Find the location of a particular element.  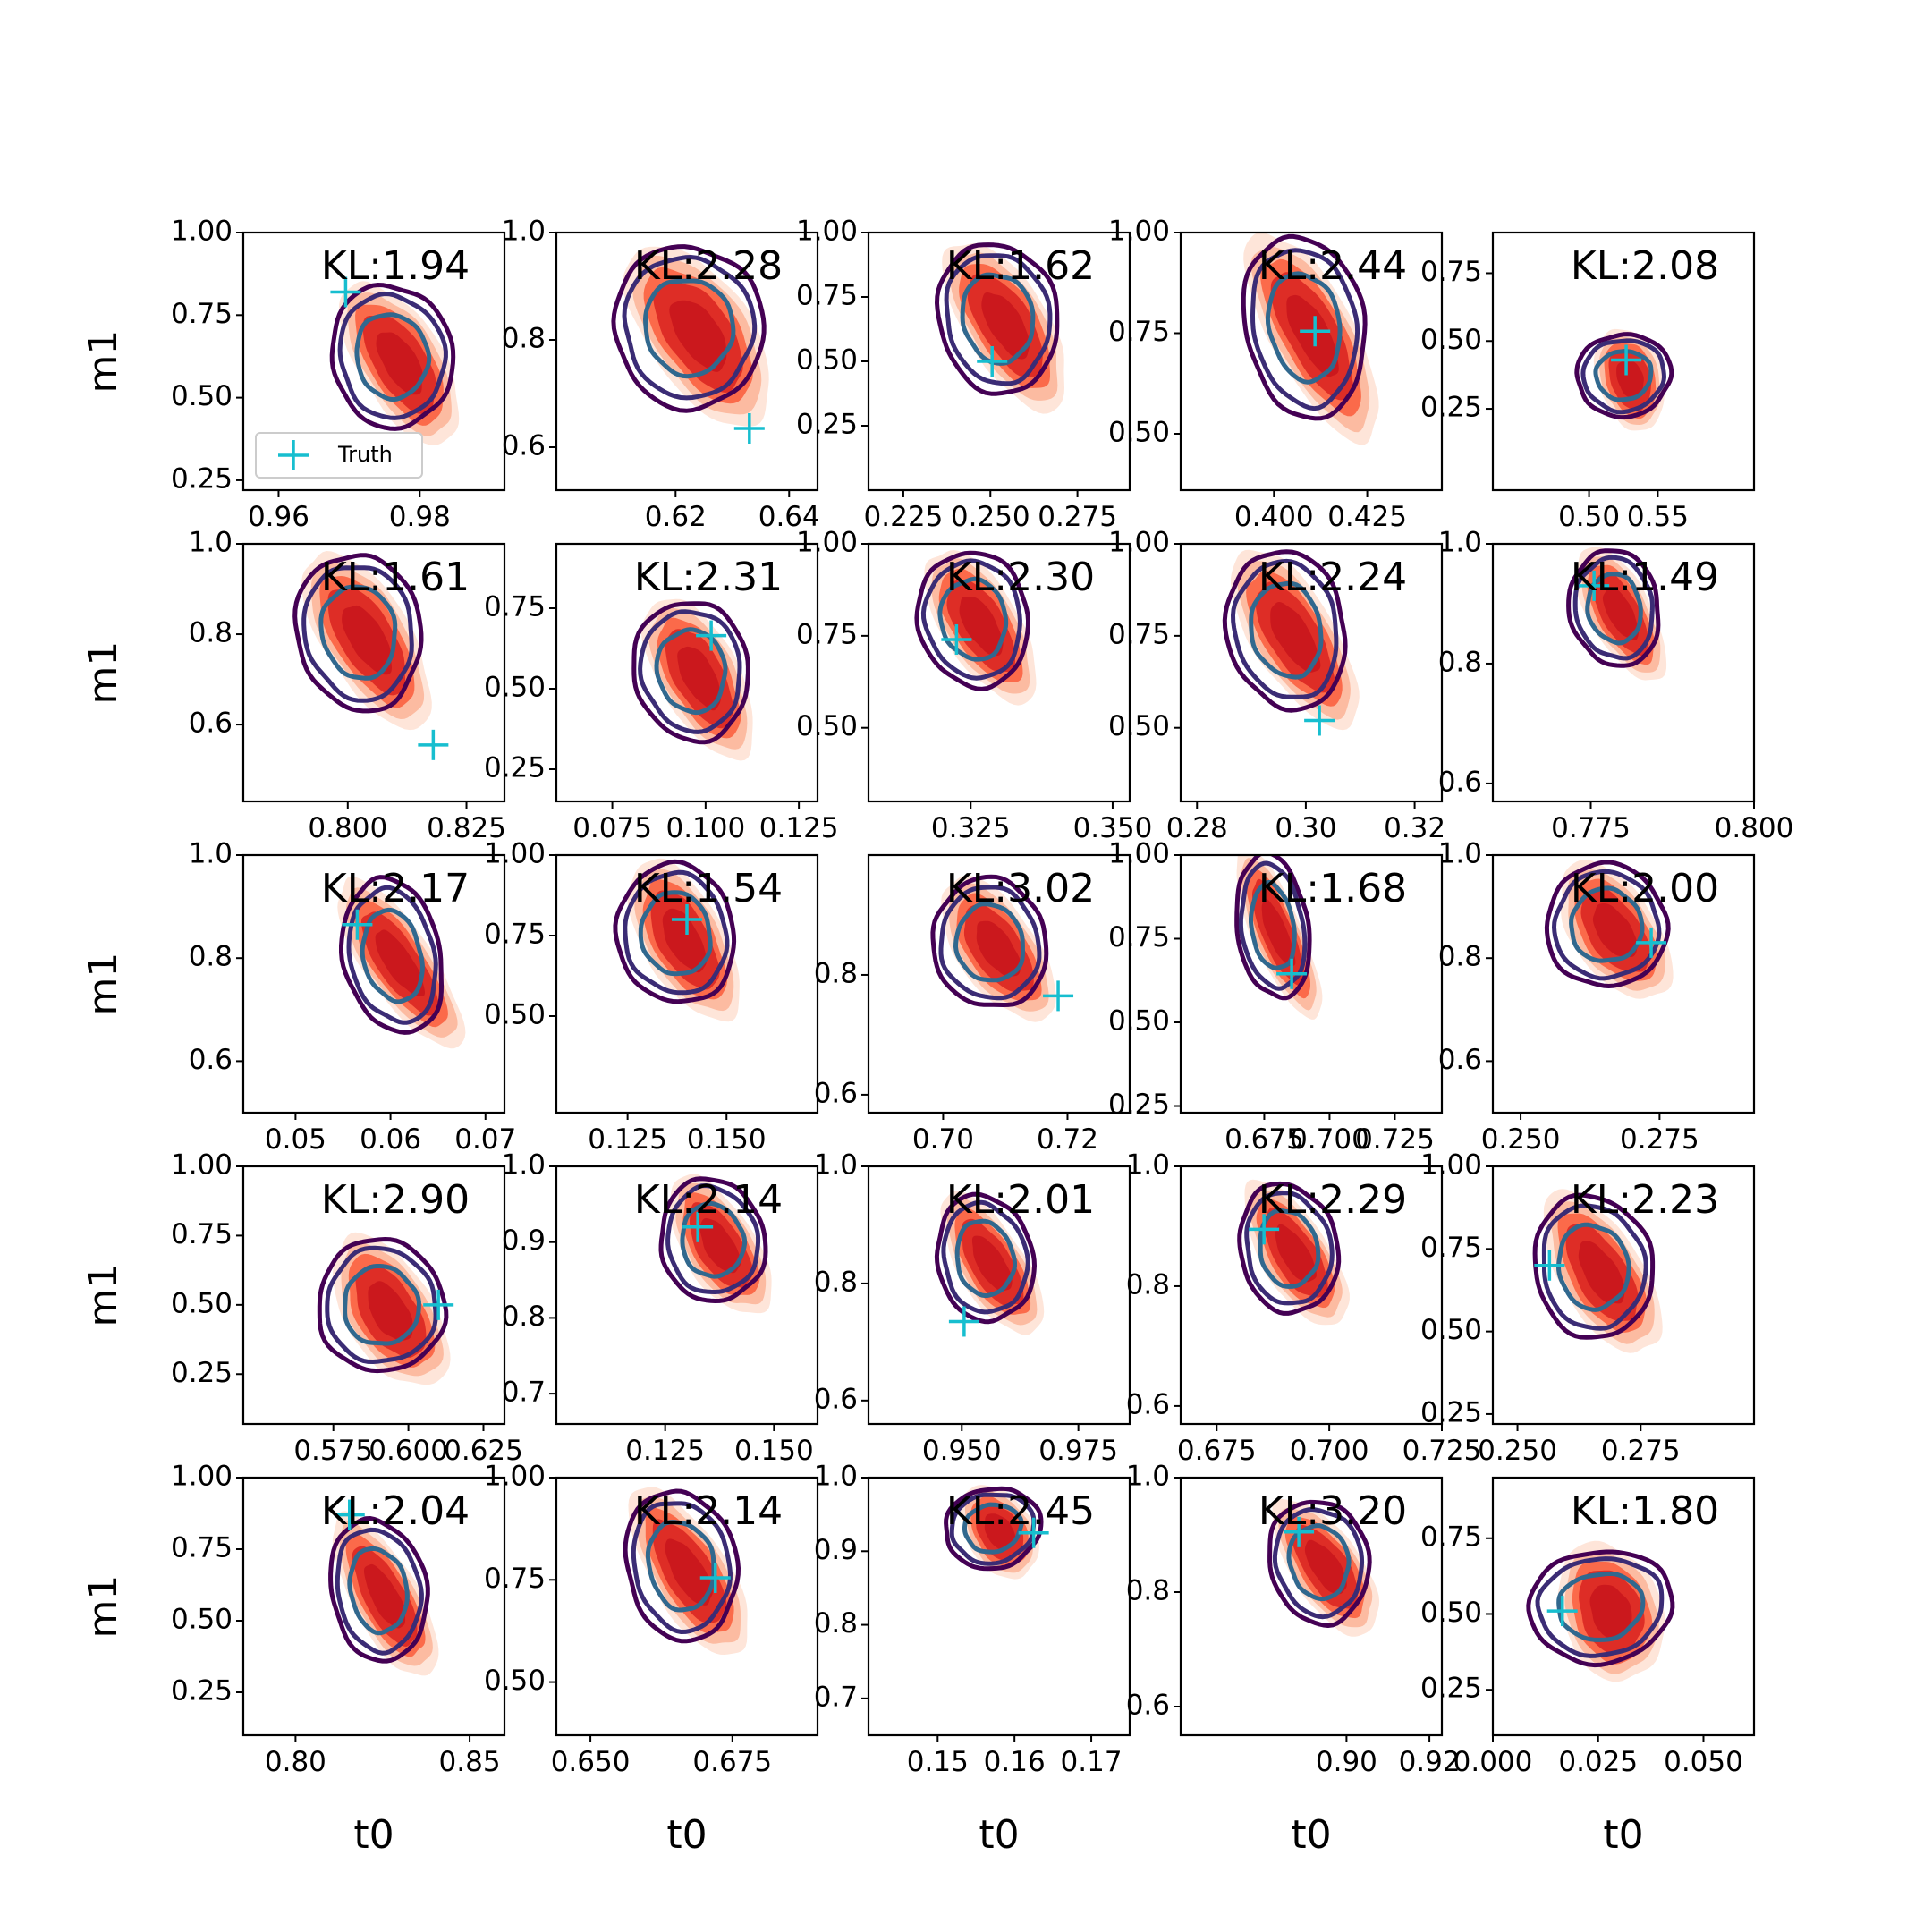

subplot-20: KL:2.23 0.25 0.50 0.75 1.00 0.250 0.275 is located at coordinates (1588, 1308).